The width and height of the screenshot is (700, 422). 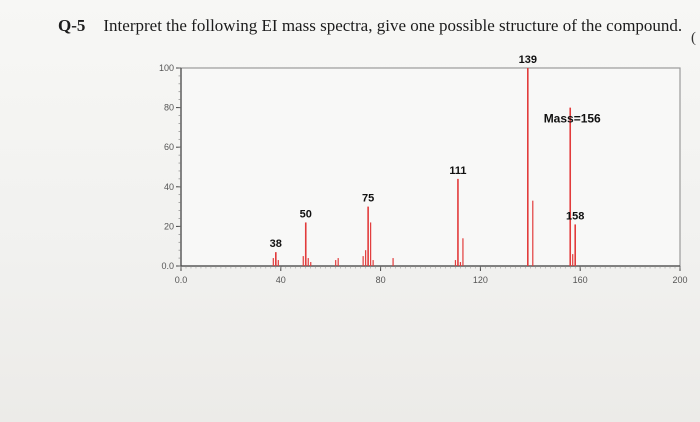 I want to click on peak-label: 75, so click(x=368, y=199).